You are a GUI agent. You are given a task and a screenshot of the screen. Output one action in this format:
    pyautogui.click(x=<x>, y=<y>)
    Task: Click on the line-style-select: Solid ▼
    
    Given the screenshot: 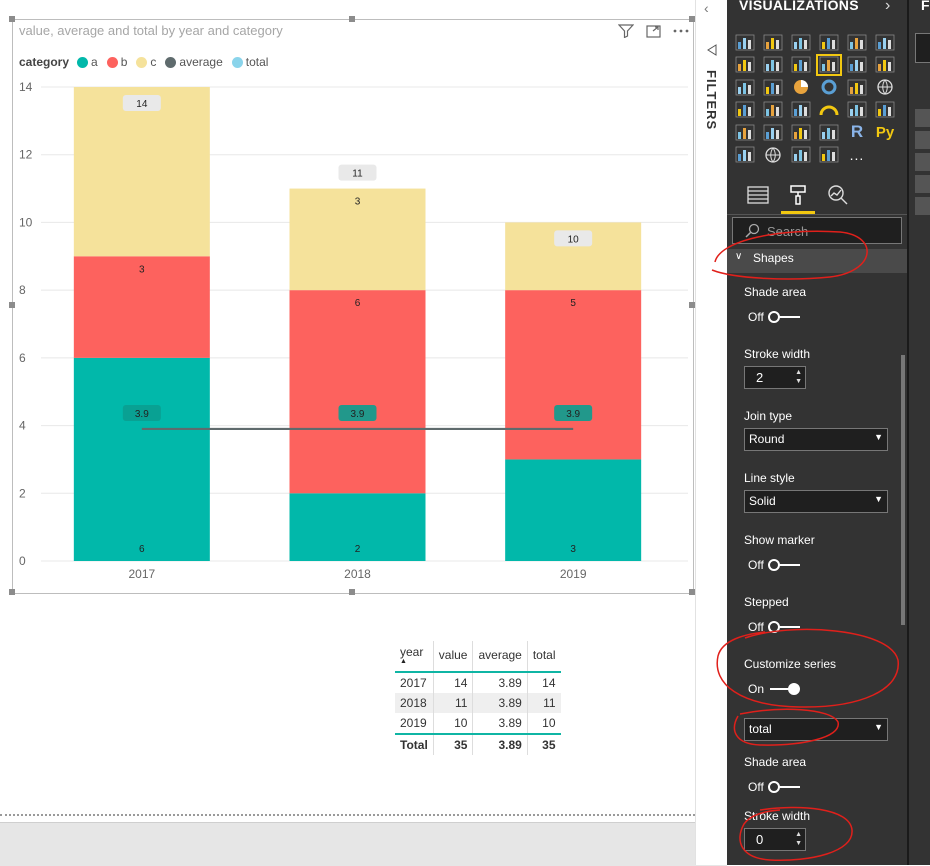 What is the action you would take?
    pyautogui.click(x=816, y=501)
    